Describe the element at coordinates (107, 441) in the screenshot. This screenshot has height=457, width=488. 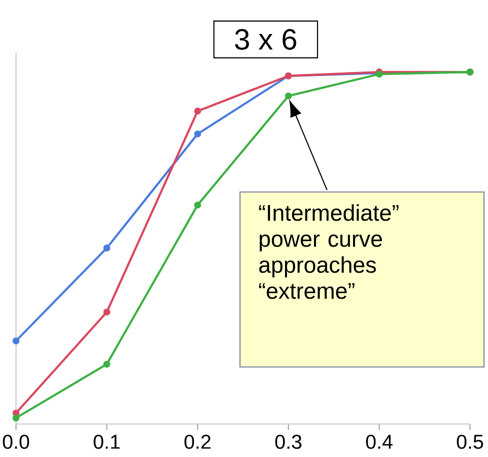
I see `x-tick-label: 0.1` at that location.